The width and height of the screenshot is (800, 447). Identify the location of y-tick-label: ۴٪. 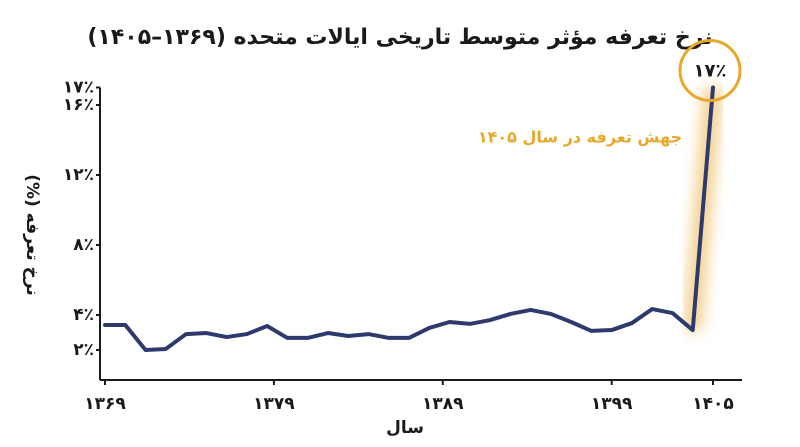
(83, 315).